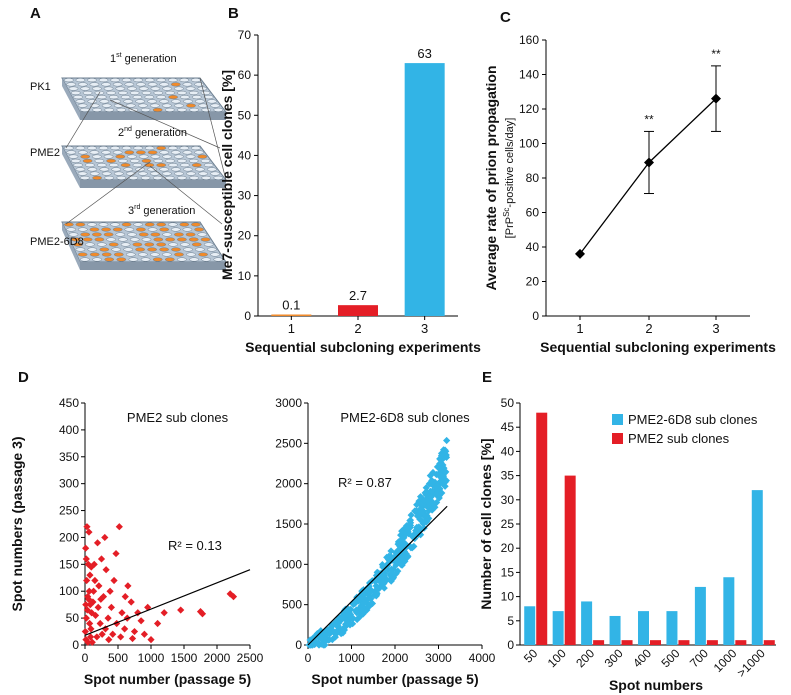  Describe the element at coordinates (365, 482) in the screenshot. I see `r-squared-label: R² = 0.87` at that location.